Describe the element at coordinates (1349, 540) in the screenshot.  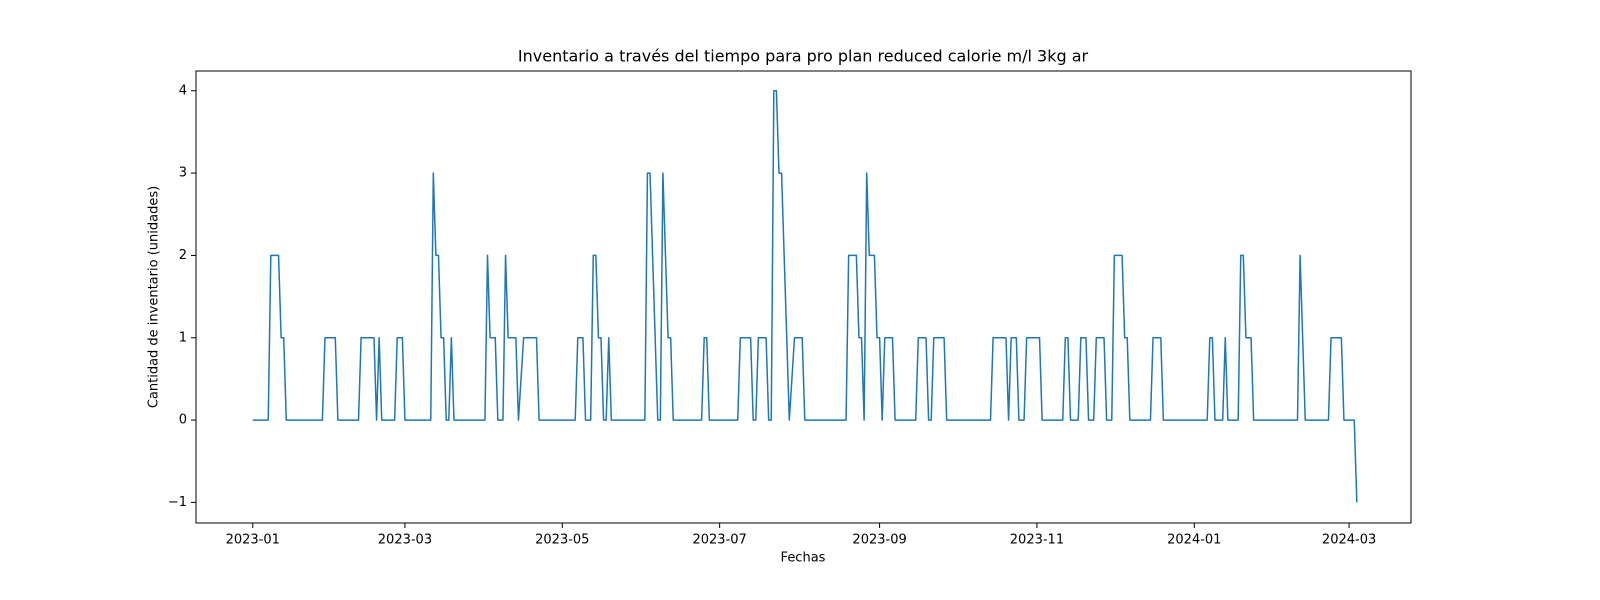
I see `x-tick-label: 2024-03` at that location.